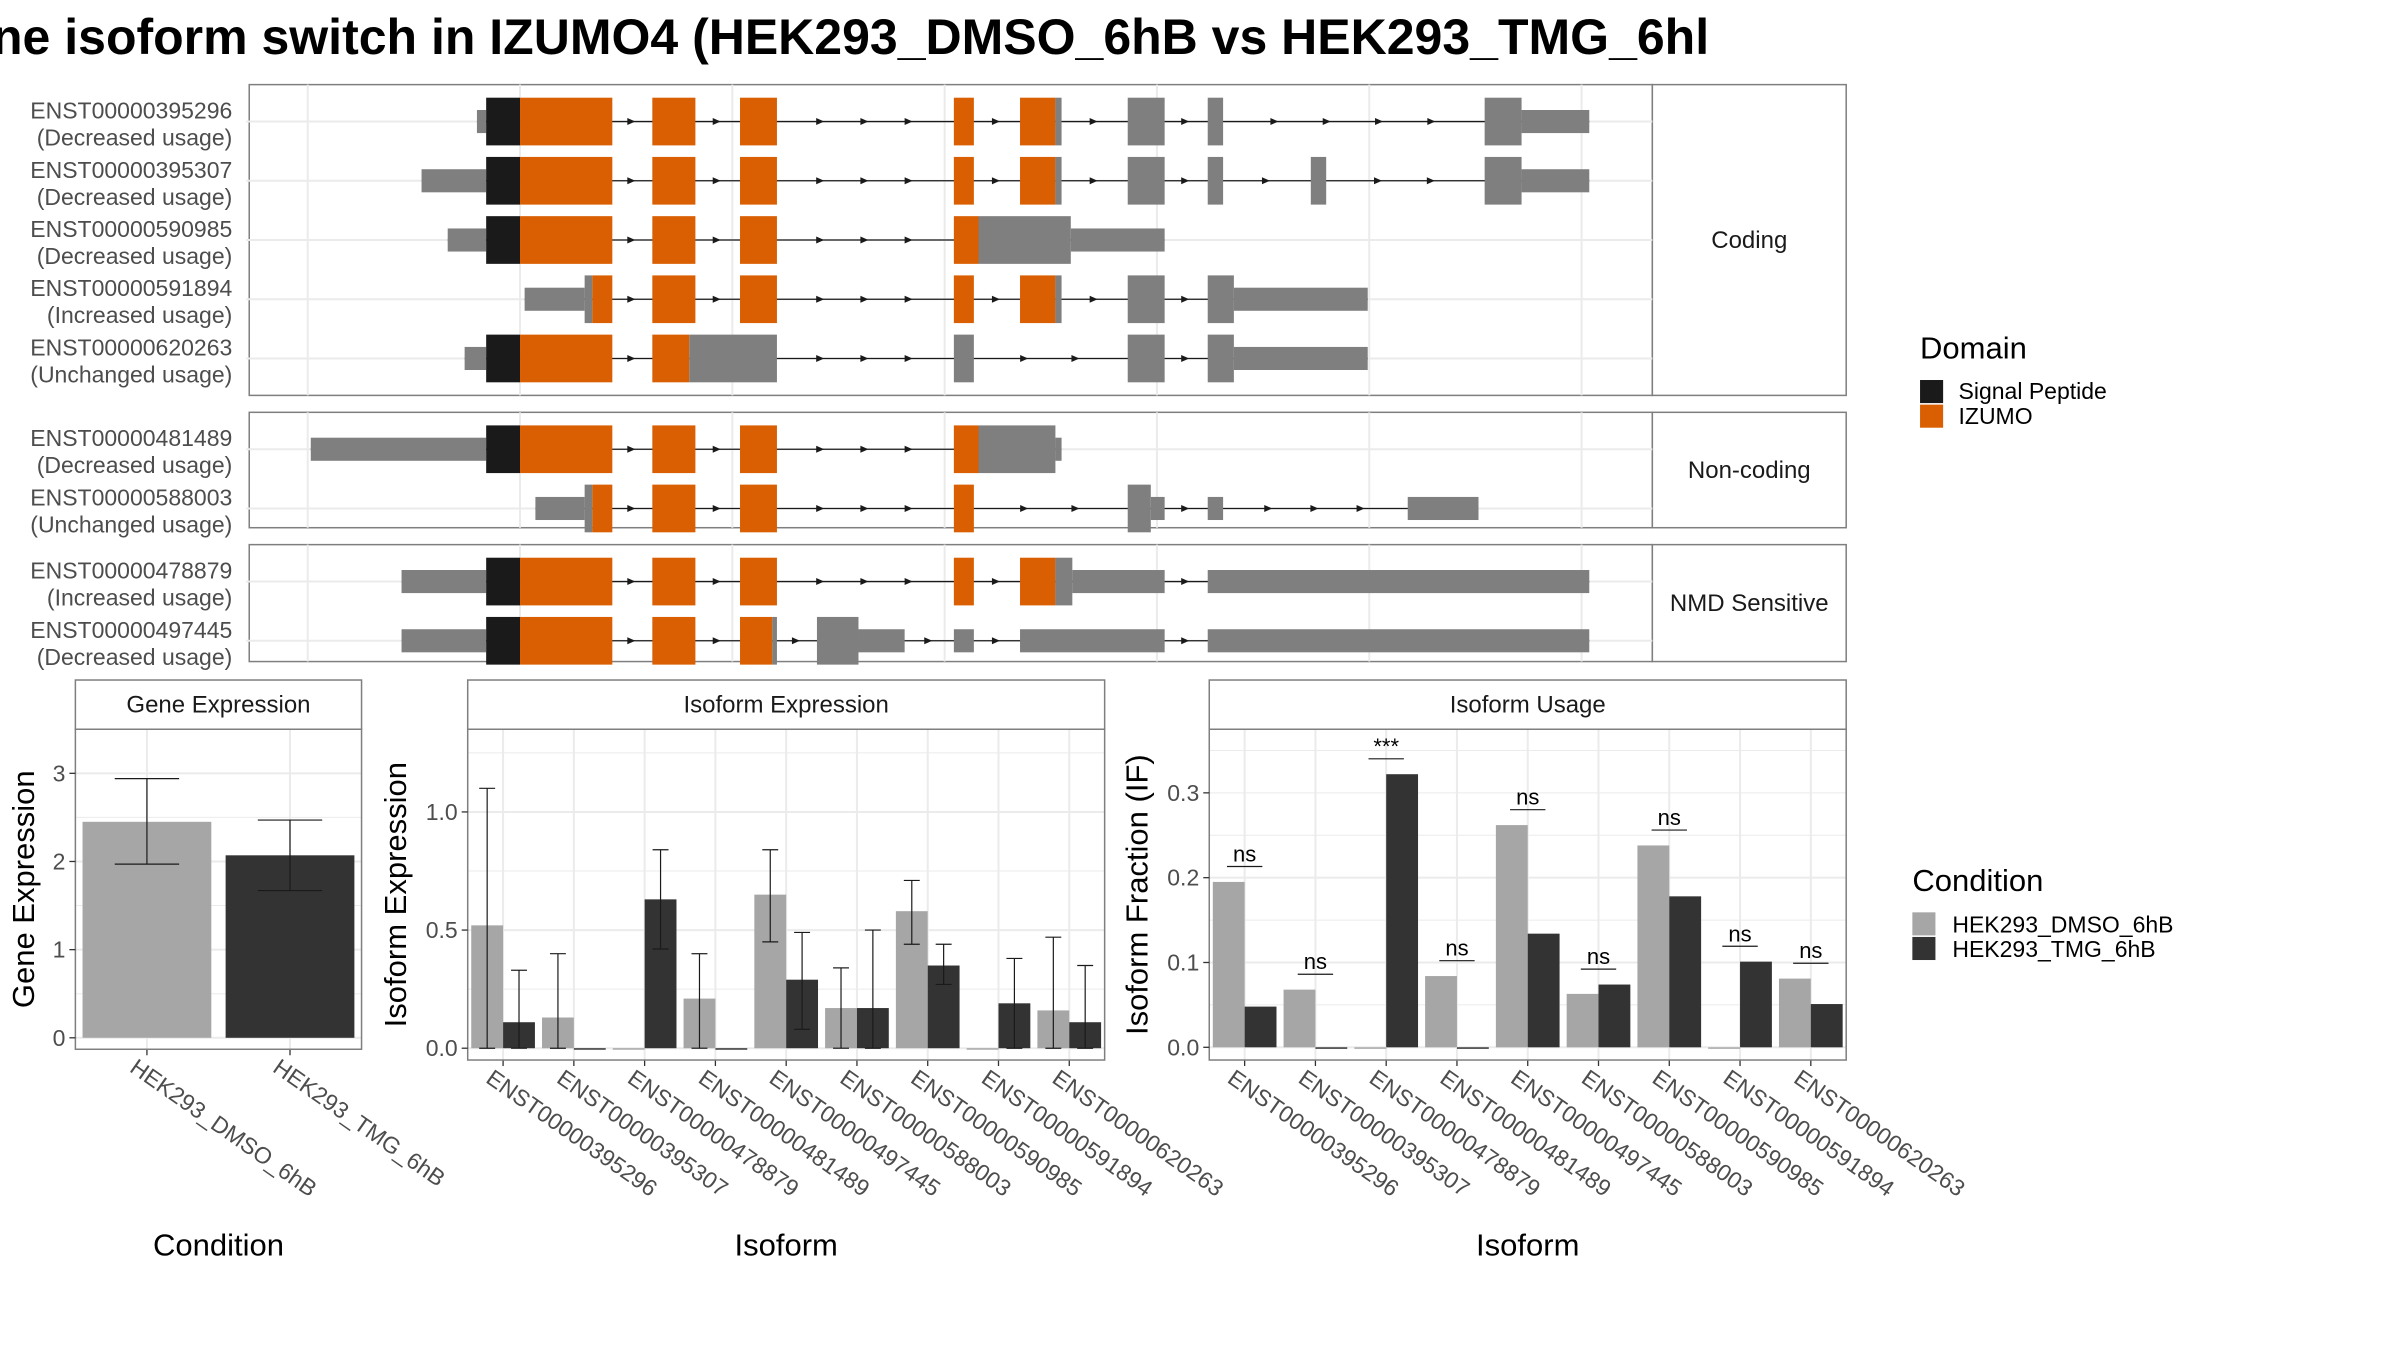  Describe the element at coordinates (1183, 793) in the screenshot. I see `y-tick-label: 0.3` at that location.